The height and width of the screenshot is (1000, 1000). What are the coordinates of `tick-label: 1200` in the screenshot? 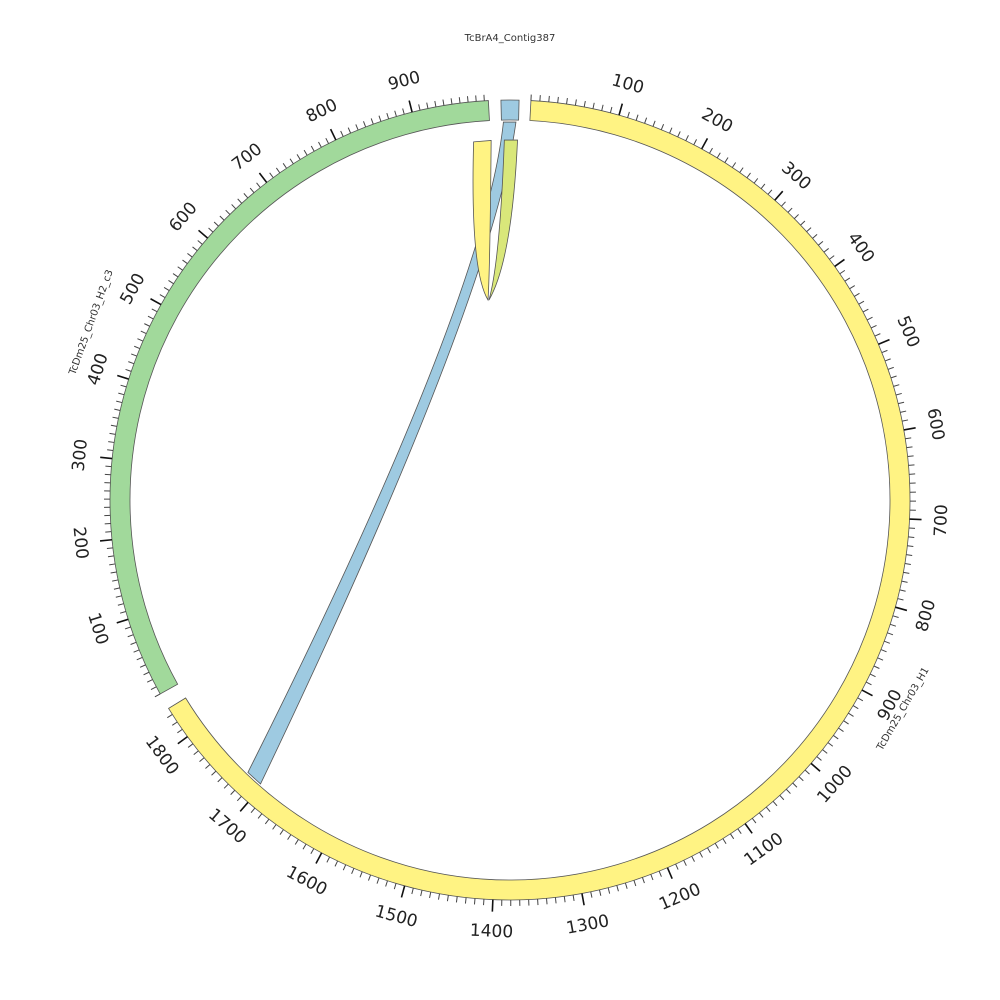 It's located at (680, 896).